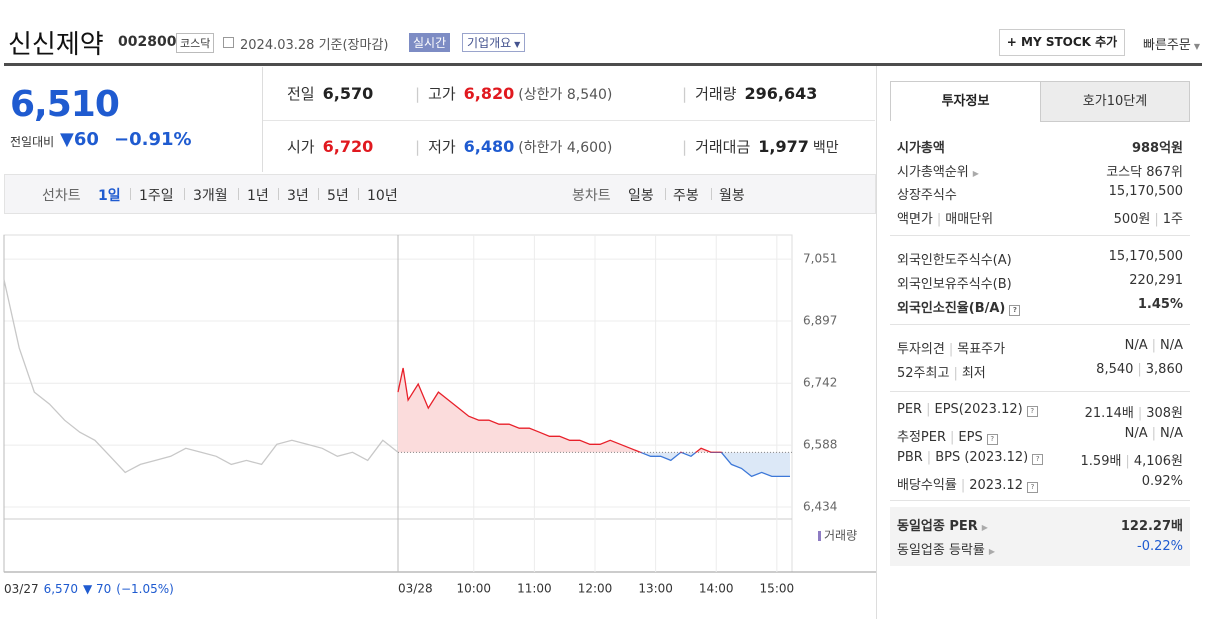 This screenshot has width=1206, height=619. I want to click on my-stock-button: + MY STOCK 추가, so click(1062, 42).